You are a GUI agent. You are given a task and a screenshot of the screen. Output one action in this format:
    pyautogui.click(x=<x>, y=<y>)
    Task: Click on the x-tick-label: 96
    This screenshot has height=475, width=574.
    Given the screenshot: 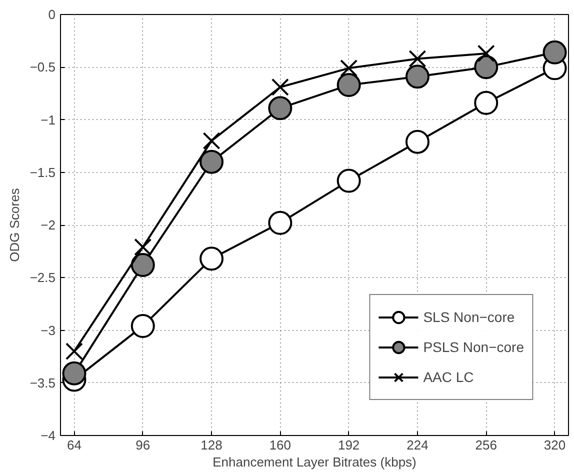 What is the action you would take?
    pyautogui.click(x=143, y=445)
    